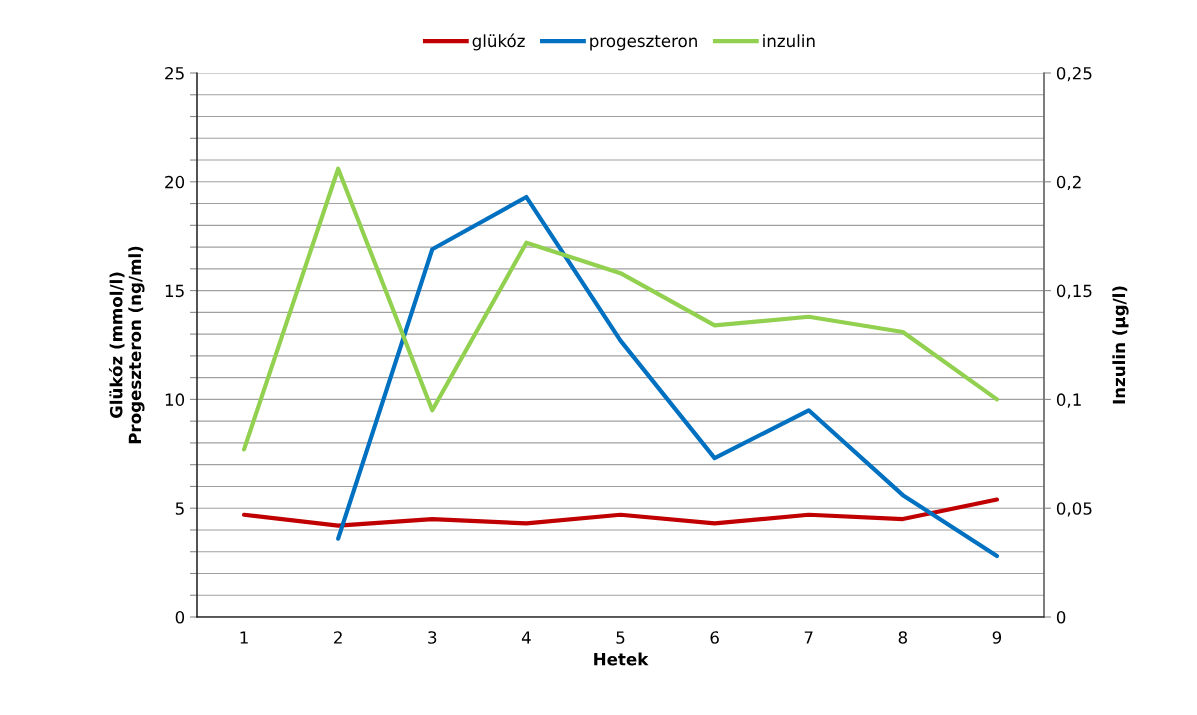  Describe the element at coordinates (175, 399) in the screenshot. I see `y-tick-label: 10` at that location.